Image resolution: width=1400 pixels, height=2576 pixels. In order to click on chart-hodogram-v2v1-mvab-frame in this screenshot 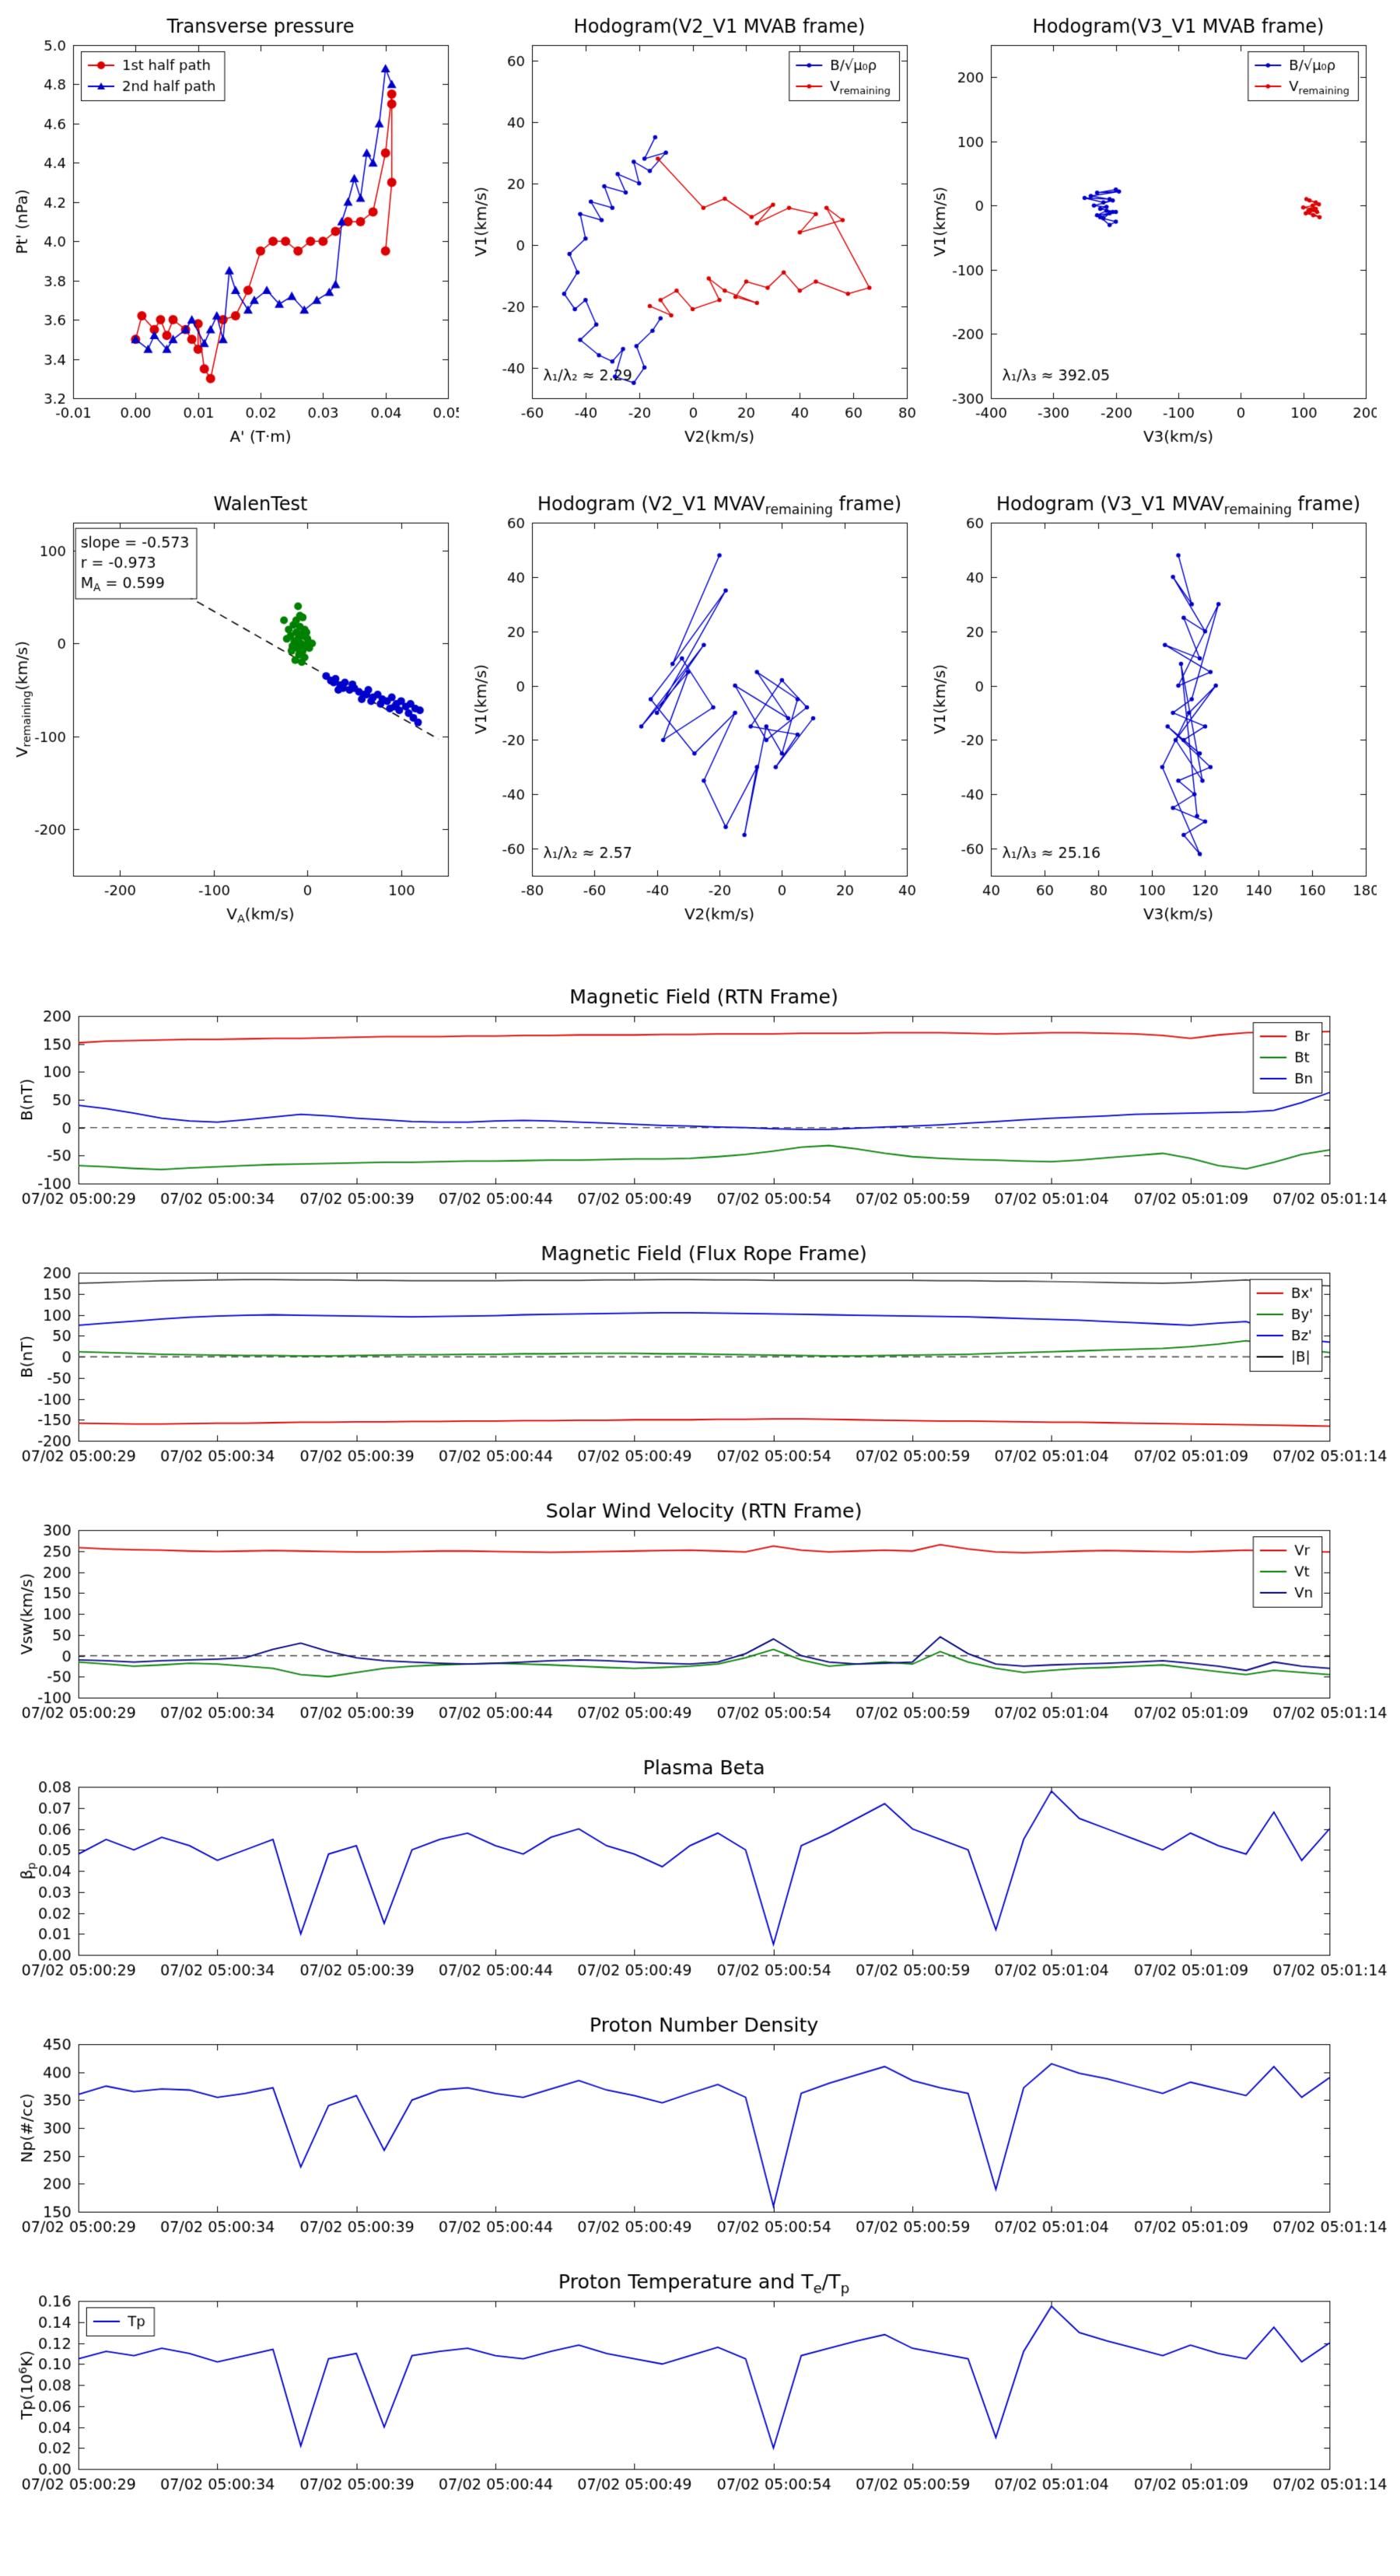, I will do `click(692, 230)`.